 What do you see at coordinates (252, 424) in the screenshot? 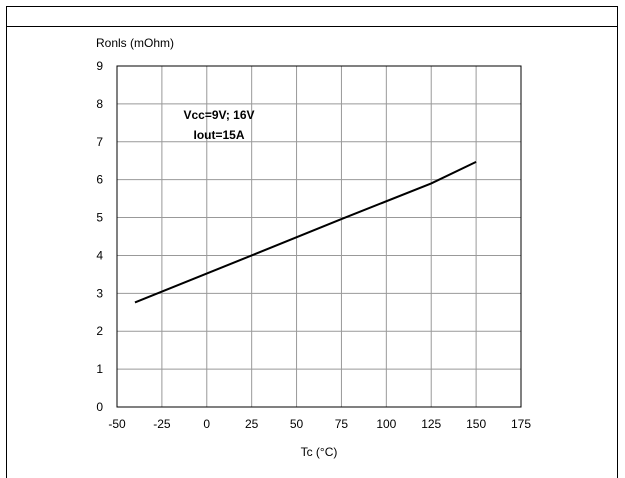
I see `x-tick-label: 25` at bounding box center [252, 424].